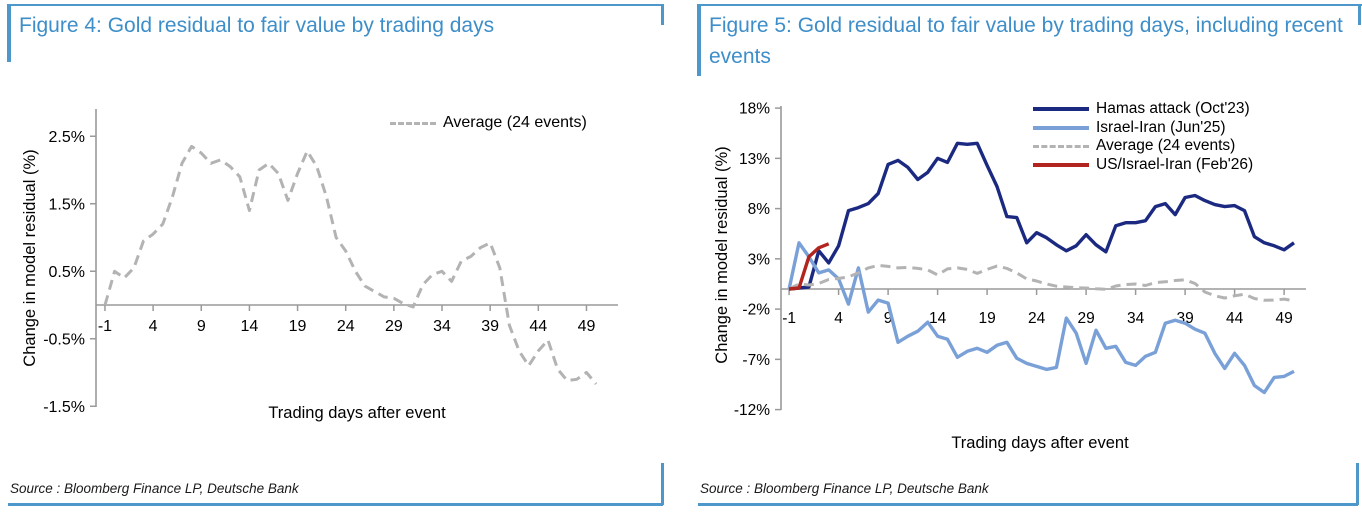 Image resolution: width=1362 pixels, height=528 pixels. What do you see at coordinates (752, 410) in the screenshot?
I see `svg-text: -12%` at bounding box center [752, 410].